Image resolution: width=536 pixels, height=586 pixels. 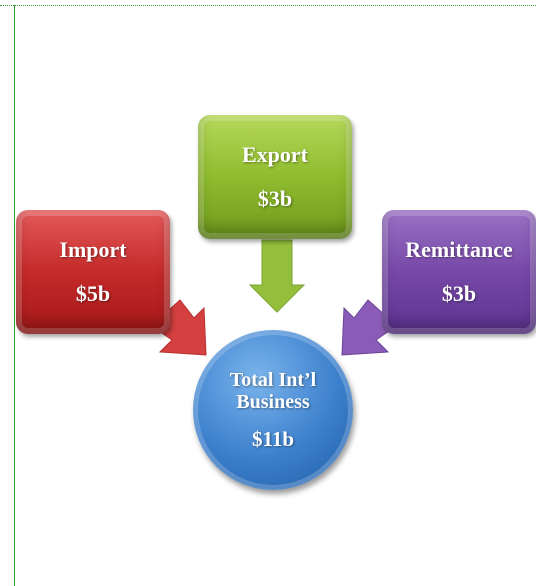 What do you see at coordinates (93, 293) in the screenshot?
I see `node-value: $5b` at bounding box center [93, 293].